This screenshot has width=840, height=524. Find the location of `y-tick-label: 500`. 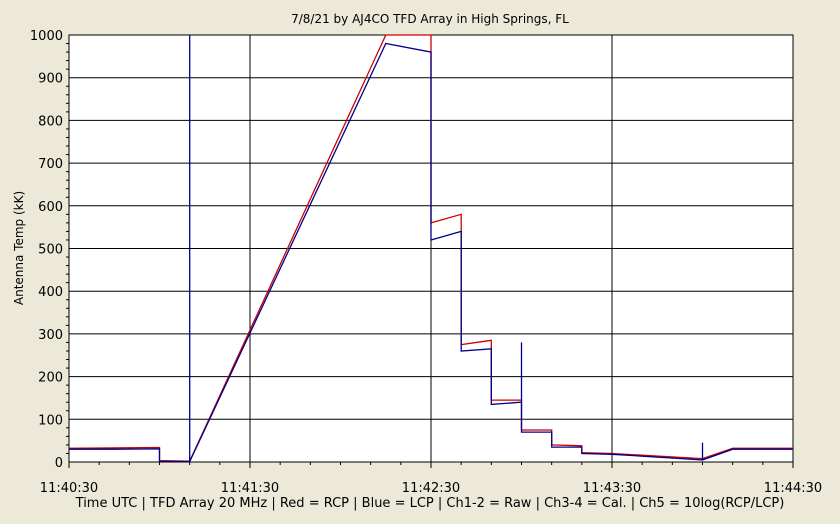

y-tick-label: 500 is located at coordinates (50, 250).